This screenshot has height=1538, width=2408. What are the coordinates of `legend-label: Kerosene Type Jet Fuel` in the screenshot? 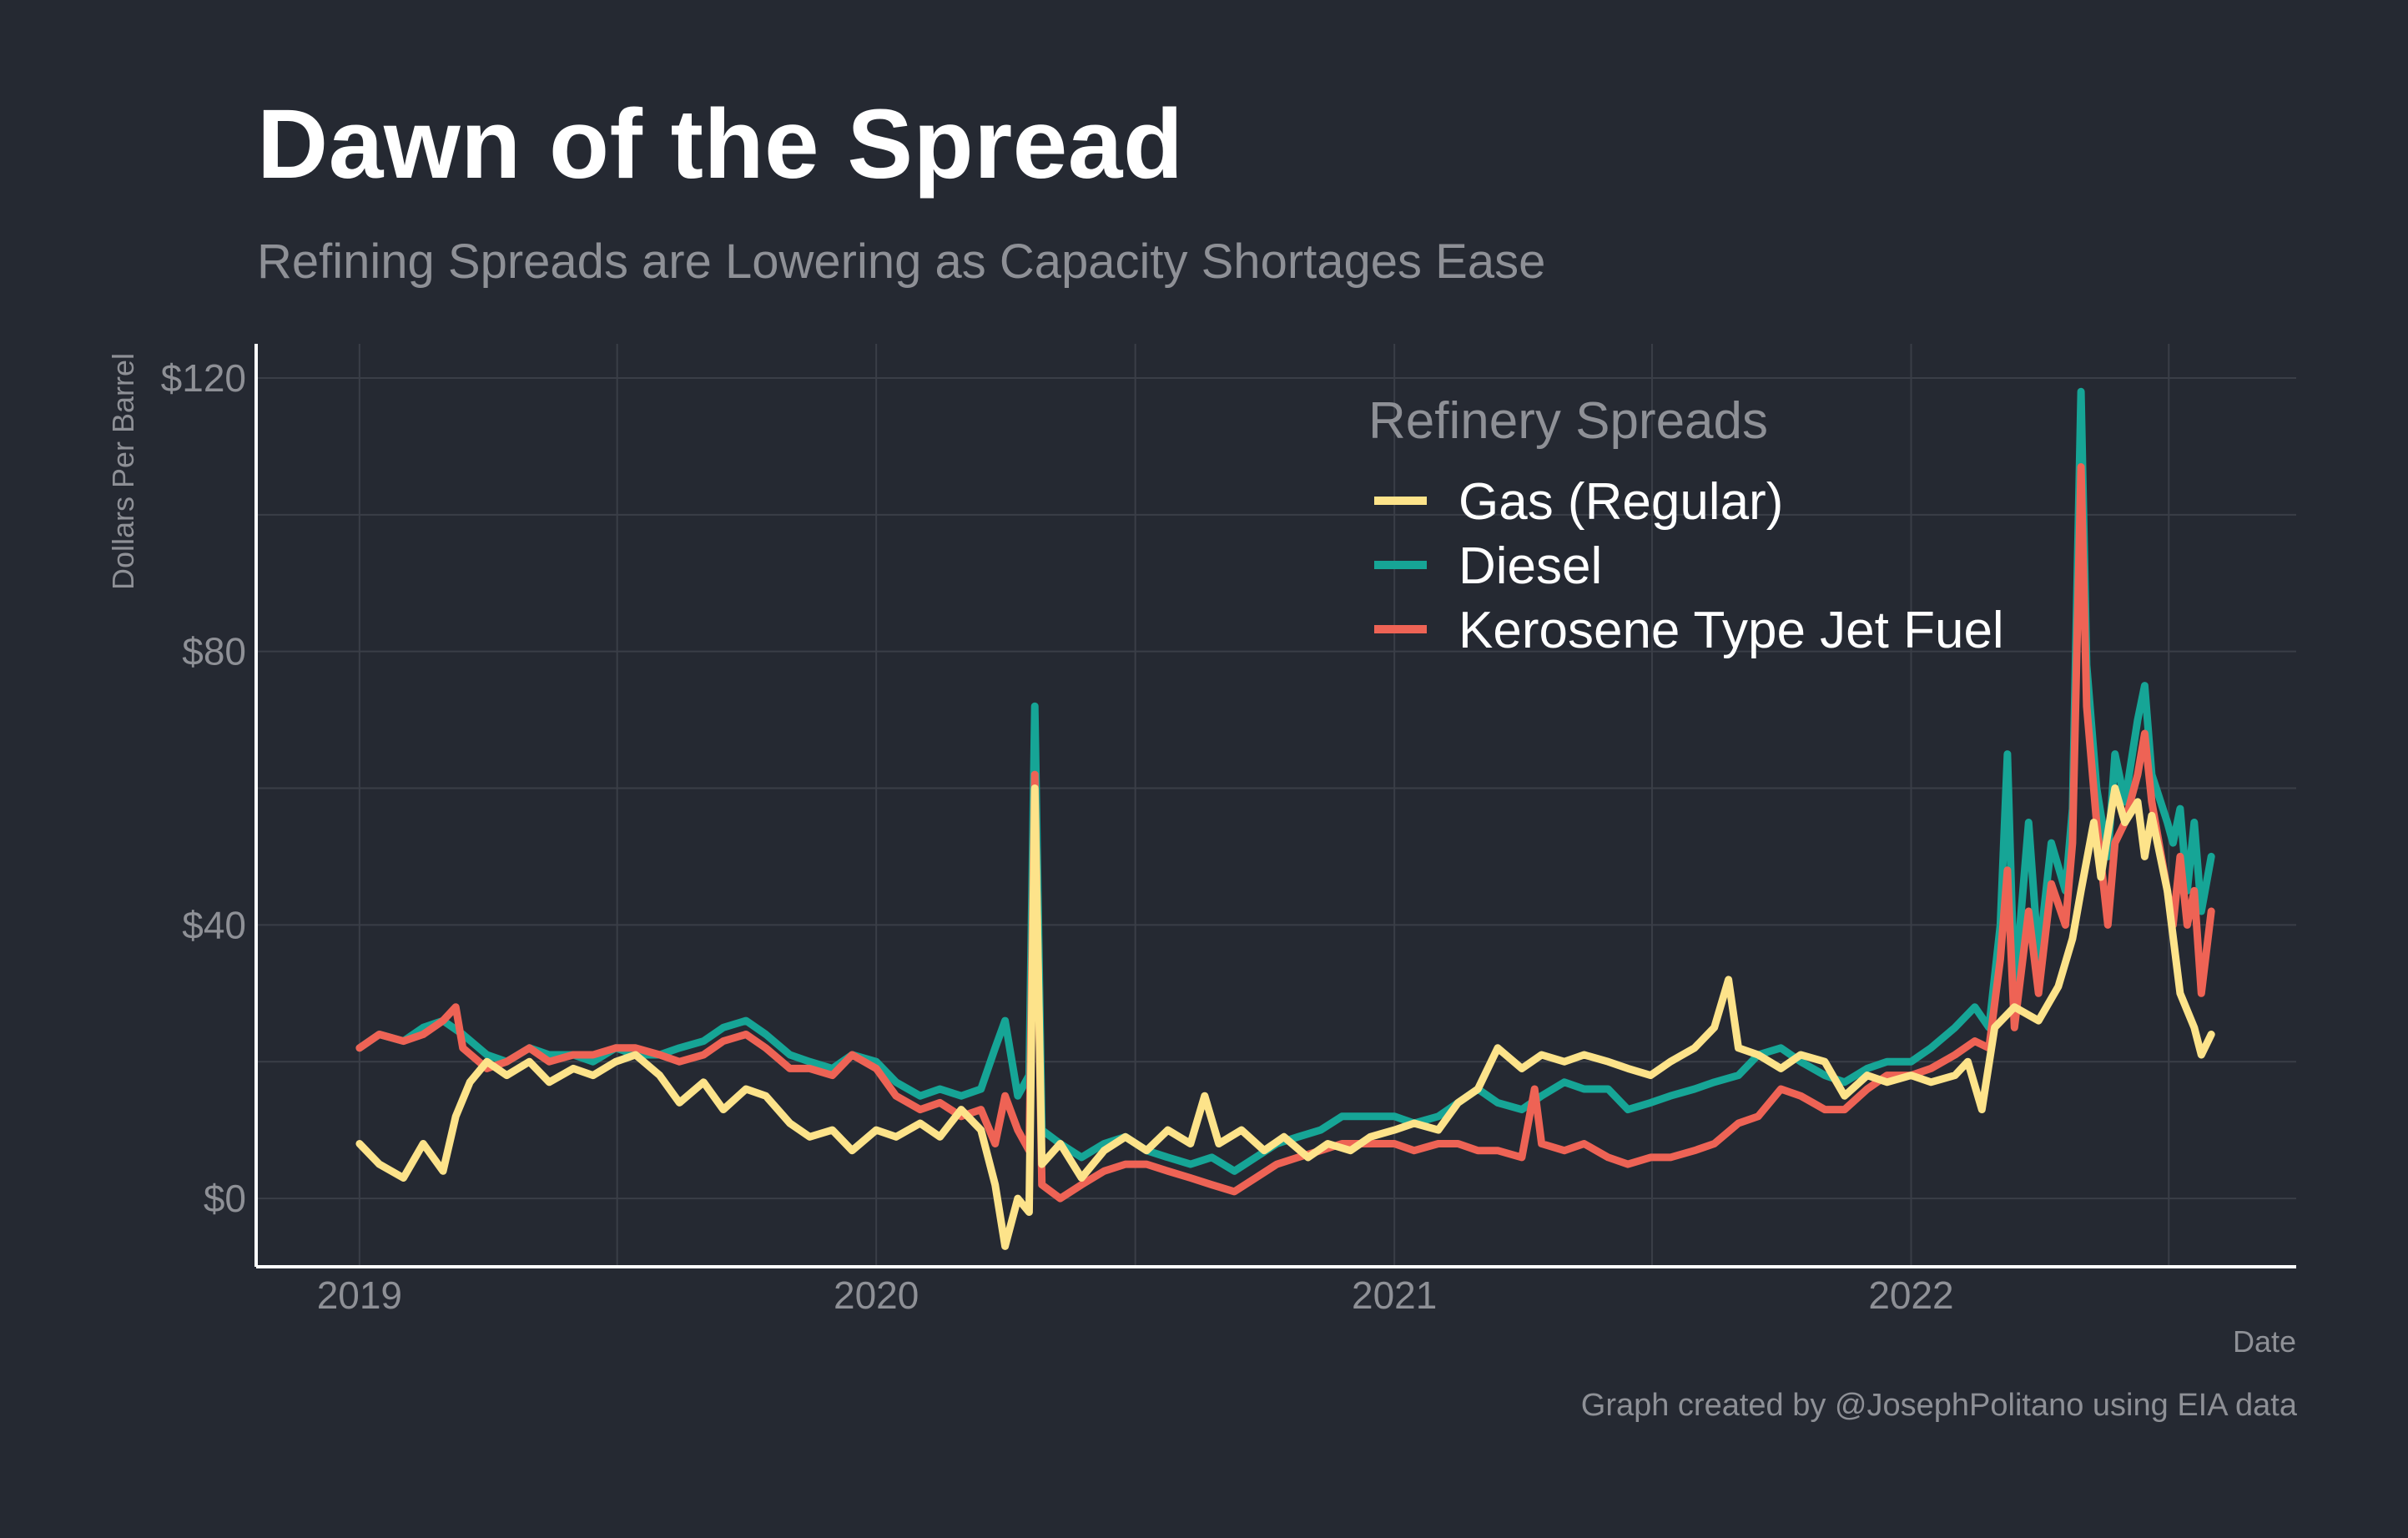 It's located at (1731, 630).